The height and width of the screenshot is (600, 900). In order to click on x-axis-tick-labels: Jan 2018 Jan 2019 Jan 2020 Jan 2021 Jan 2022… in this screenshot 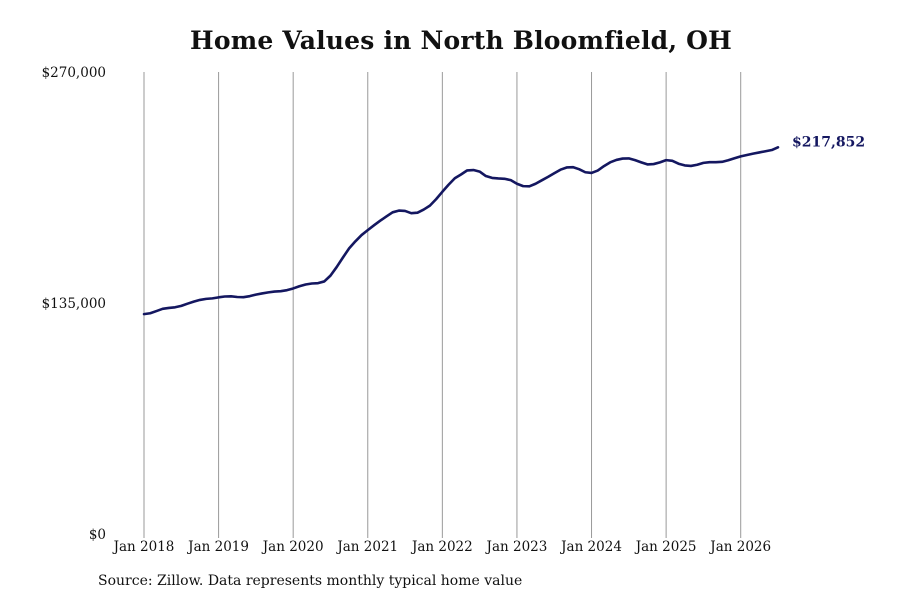, I will do `click(442, 547)`.